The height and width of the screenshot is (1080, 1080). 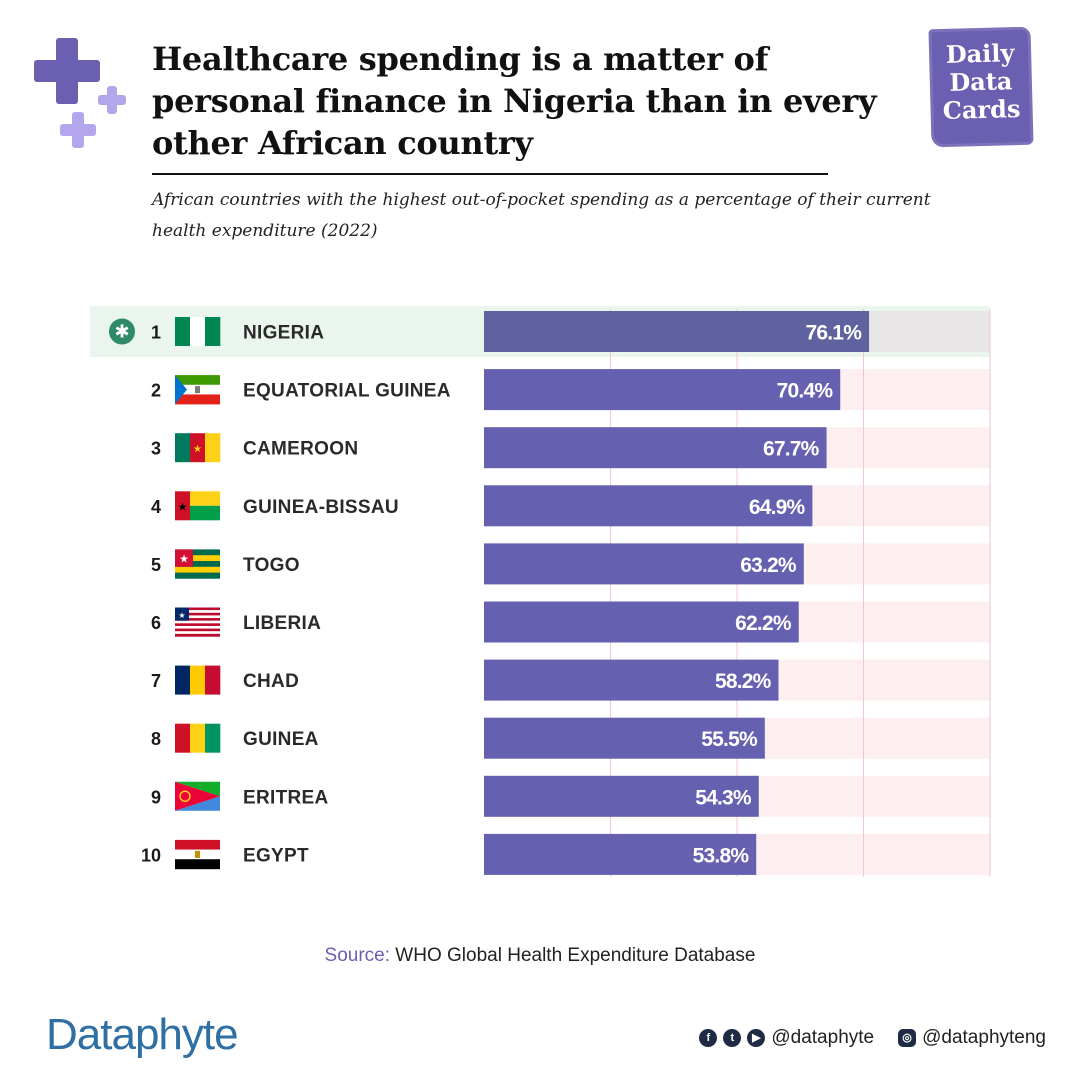 I want to click on data-label: 70.4%, so click(x=805, y=391).